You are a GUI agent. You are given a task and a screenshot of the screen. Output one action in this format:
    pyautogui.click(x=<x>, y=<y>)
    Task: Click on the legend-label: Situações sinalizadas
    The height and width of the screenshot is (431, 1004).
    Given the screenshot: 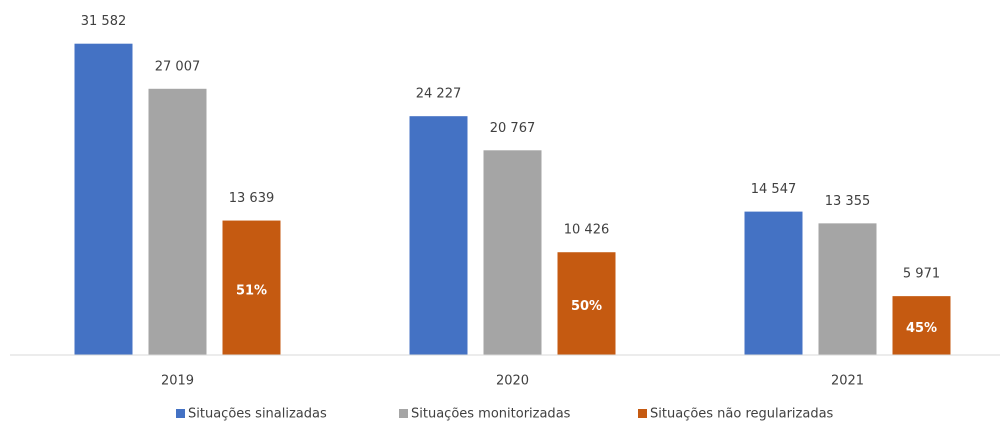 What is the action you would take?
    pyautogui.click(x=257, y=414)
    